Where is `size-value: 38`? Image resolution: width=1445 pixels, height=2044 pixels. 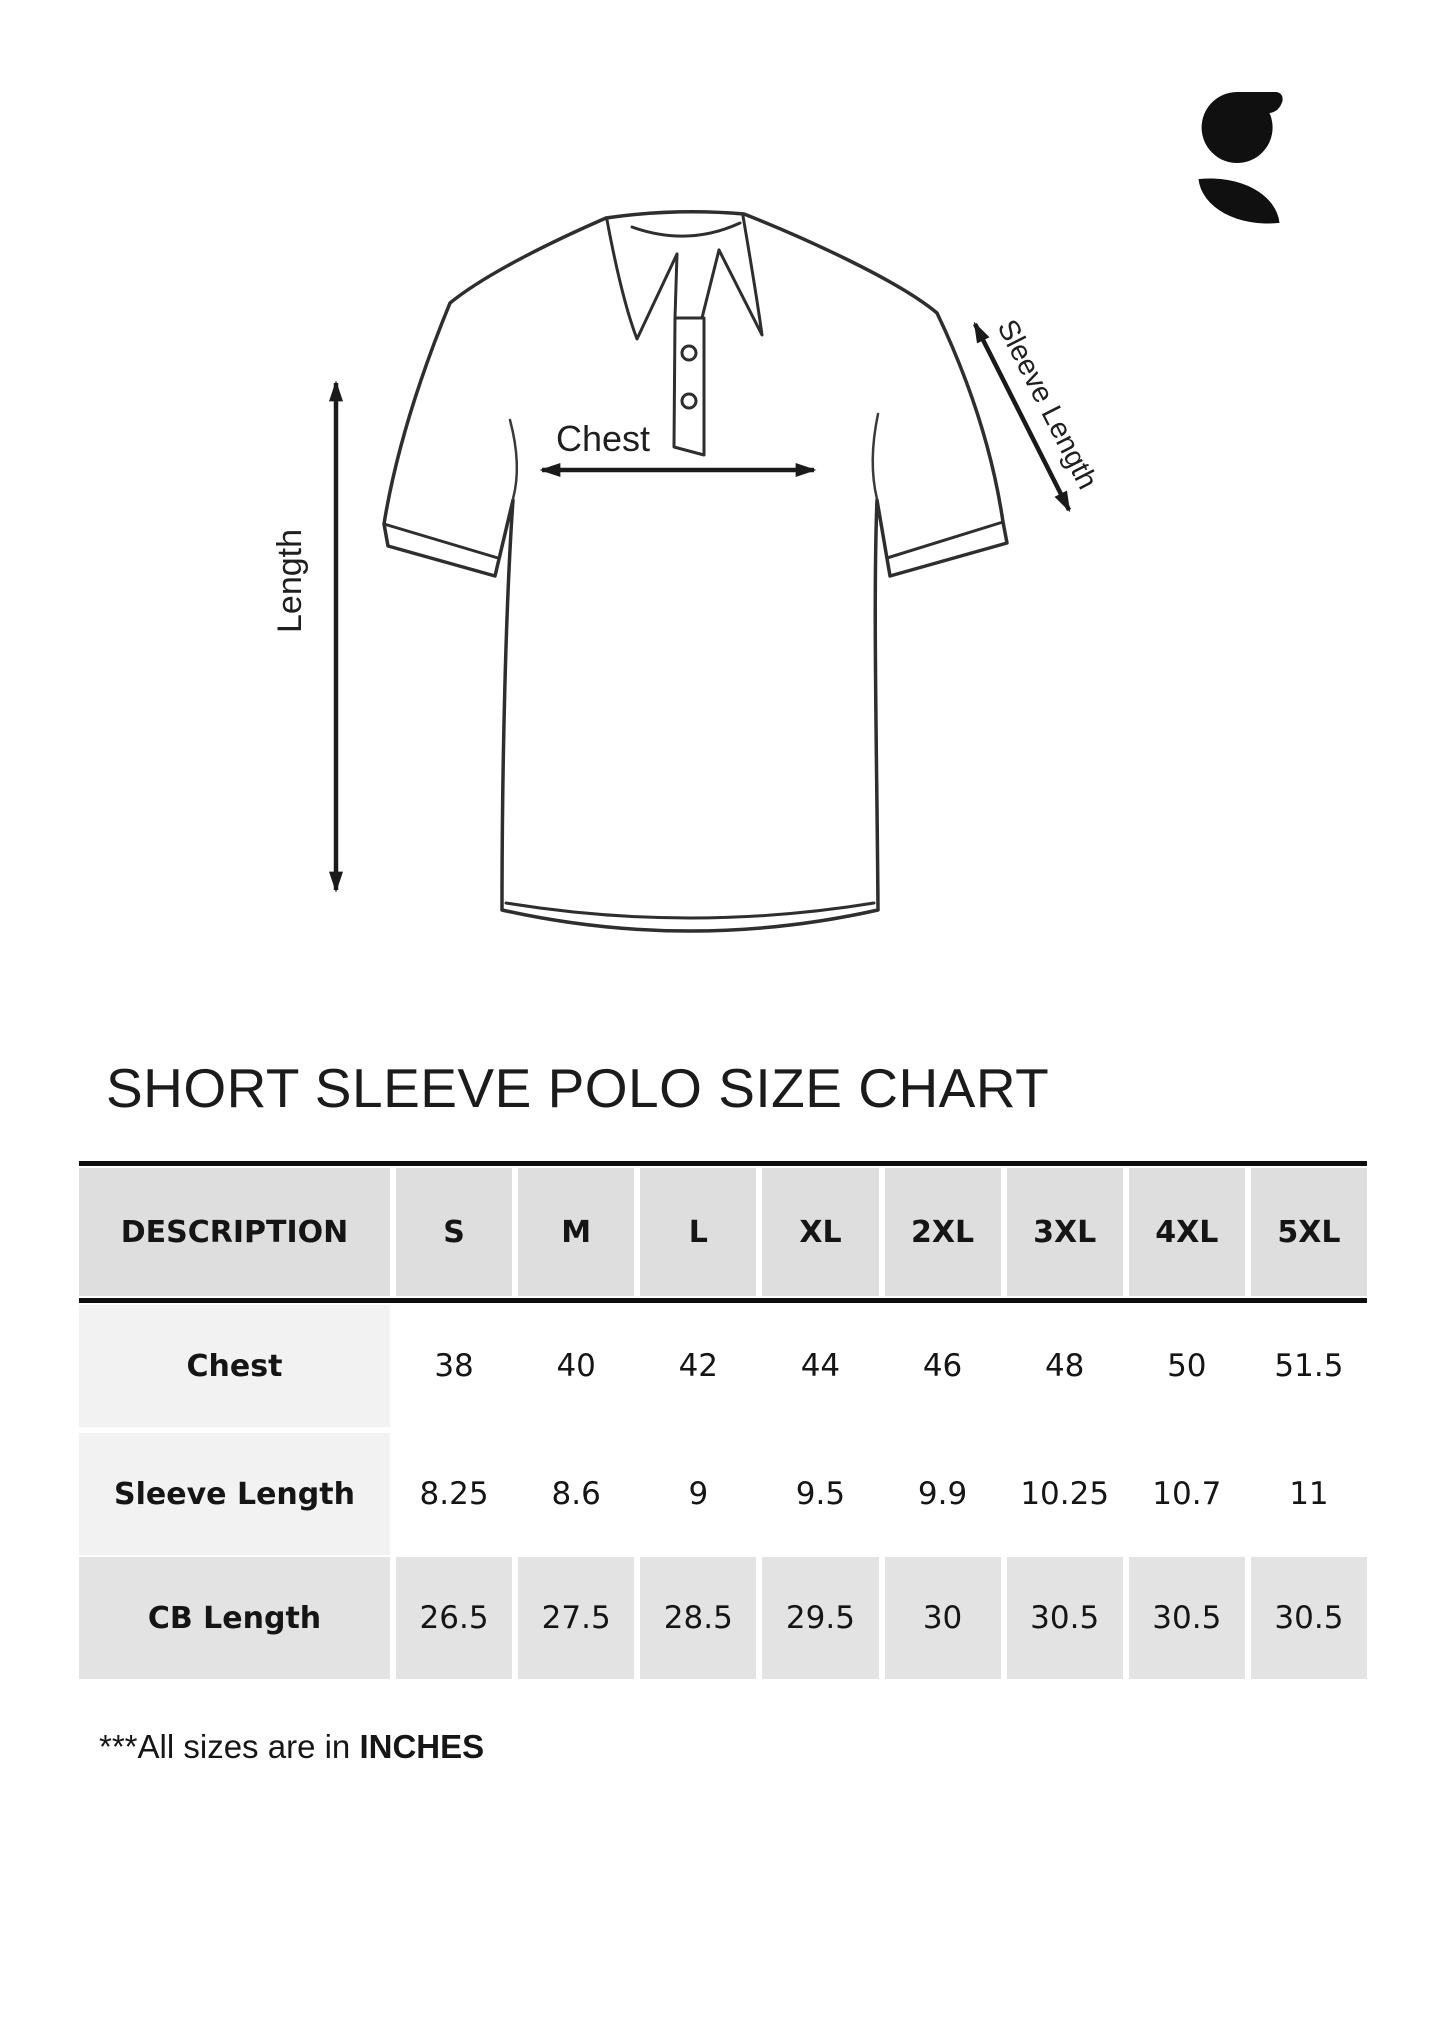 size-value: 38 is located at coordinates (454, 1366).